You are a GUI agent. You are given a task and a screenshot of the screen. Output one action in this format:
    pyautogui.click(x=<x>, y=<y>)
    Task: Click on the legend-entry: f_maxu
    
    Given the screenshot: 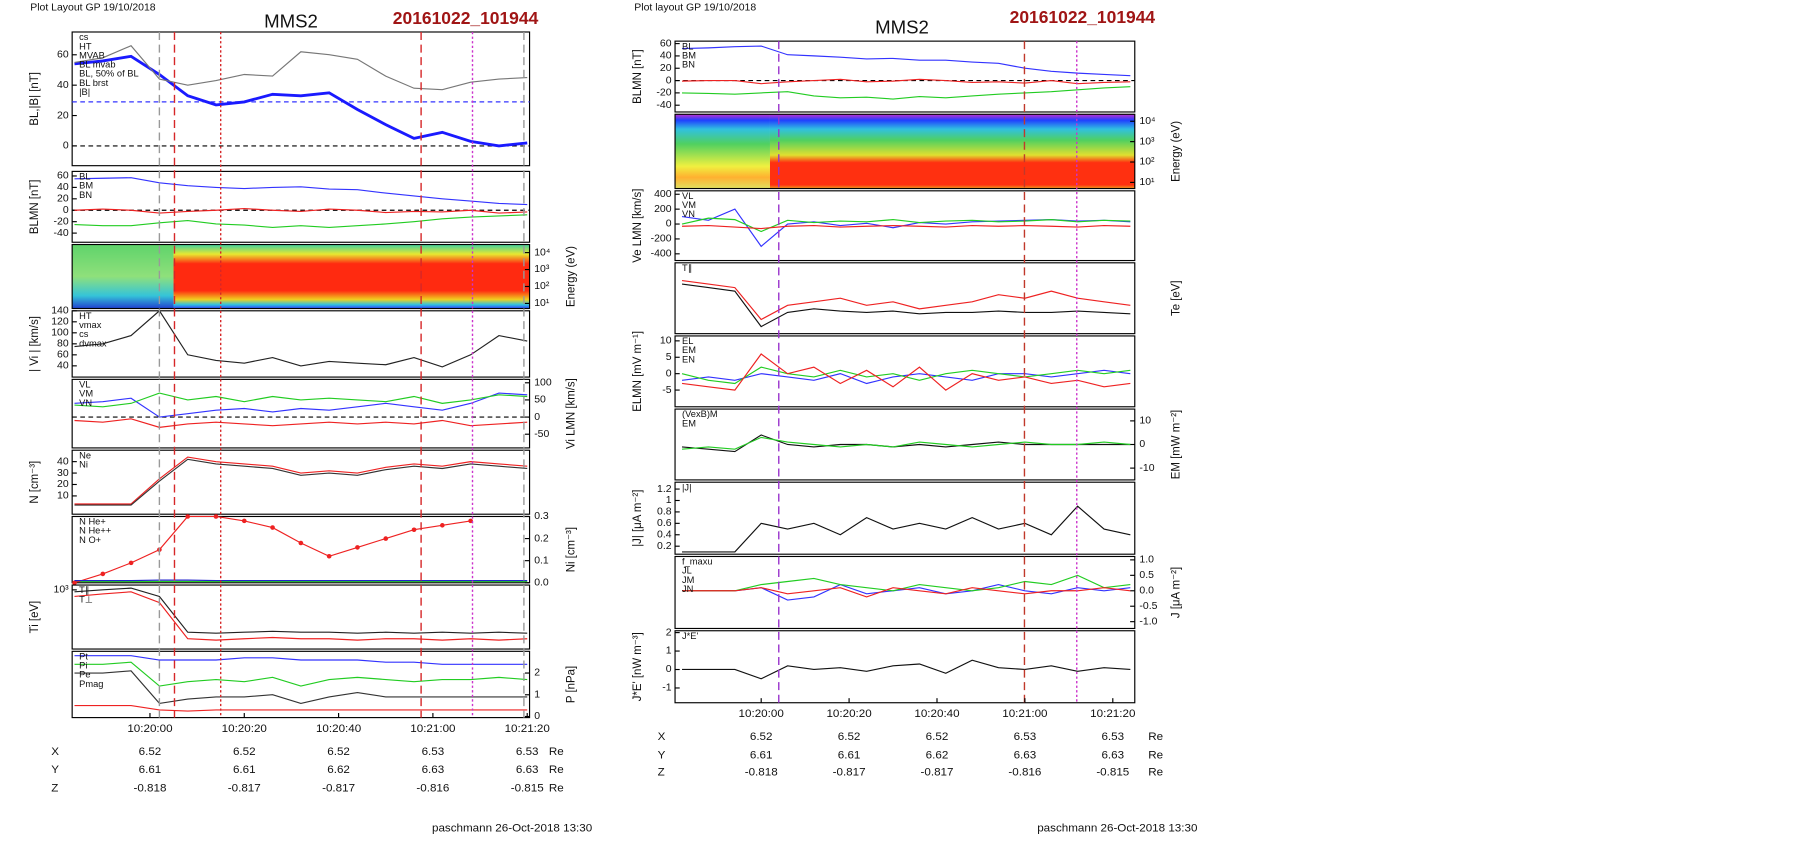 What is the action you would take?
    pyautogui.click(x=697, y=562)
    